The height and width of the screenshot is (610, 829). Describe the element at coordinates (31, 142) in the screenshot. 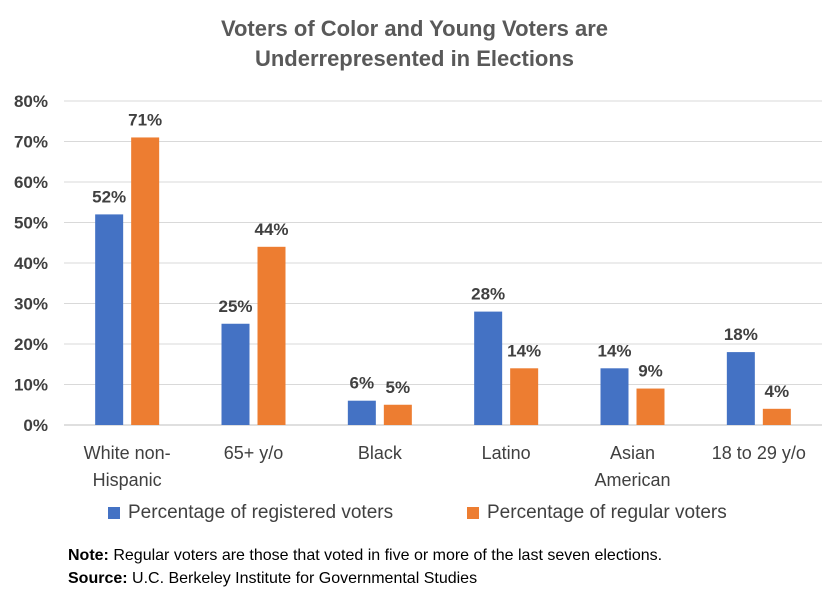

I see `y-tick-label: 70%` at that location.